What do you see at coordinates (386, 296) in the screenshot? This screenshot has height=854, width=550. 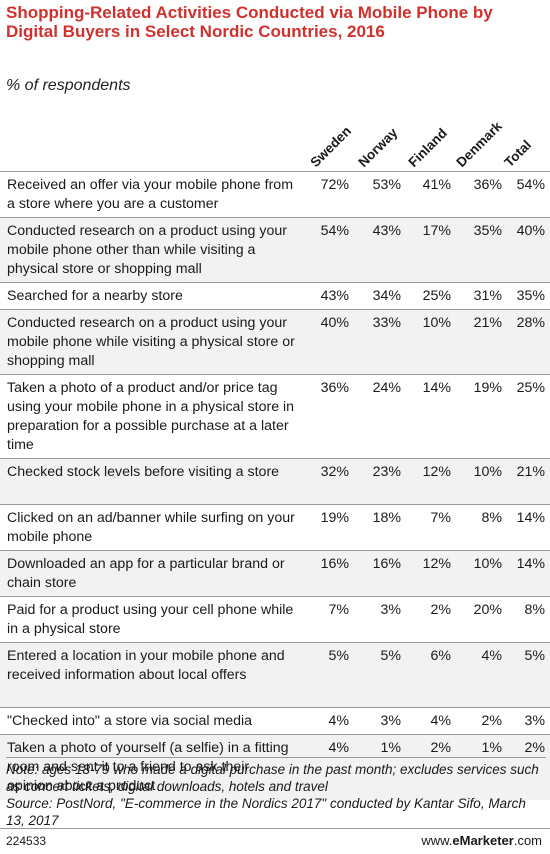 I see `value-cell: 34%` at bounding box center [386, 296].